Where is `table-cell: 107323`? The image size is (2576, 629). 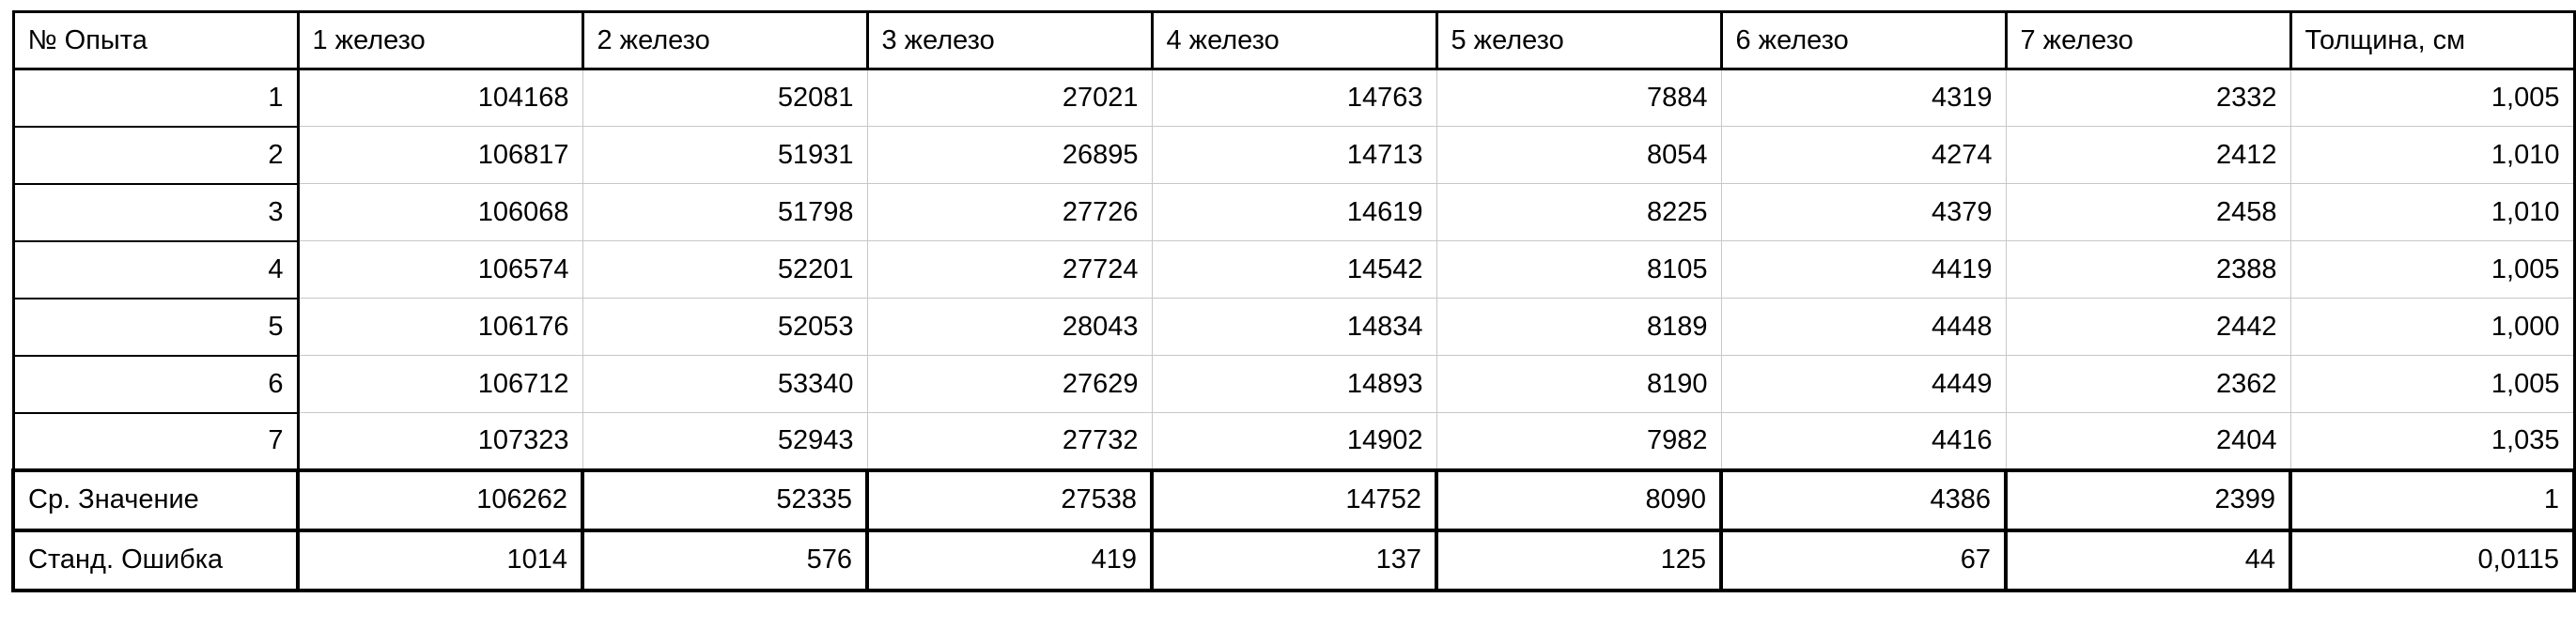
table-cell: 107323 is located at coordinates (440, 441).